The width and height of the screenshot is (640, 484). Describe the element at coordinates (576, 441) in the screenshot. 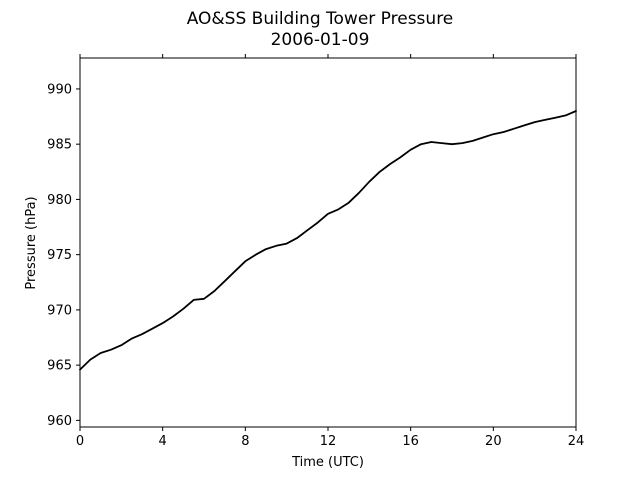

I see `x-tick-label: 24` at that location.